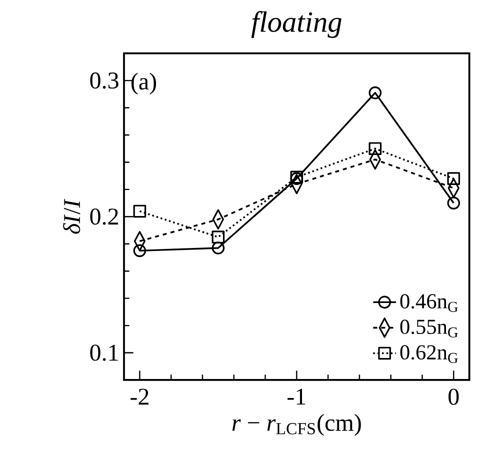  What do you see at coordinates (104, 352) in the screenshot?
I see `y-tick-label: 0.1` at bounding box center [104, 352].